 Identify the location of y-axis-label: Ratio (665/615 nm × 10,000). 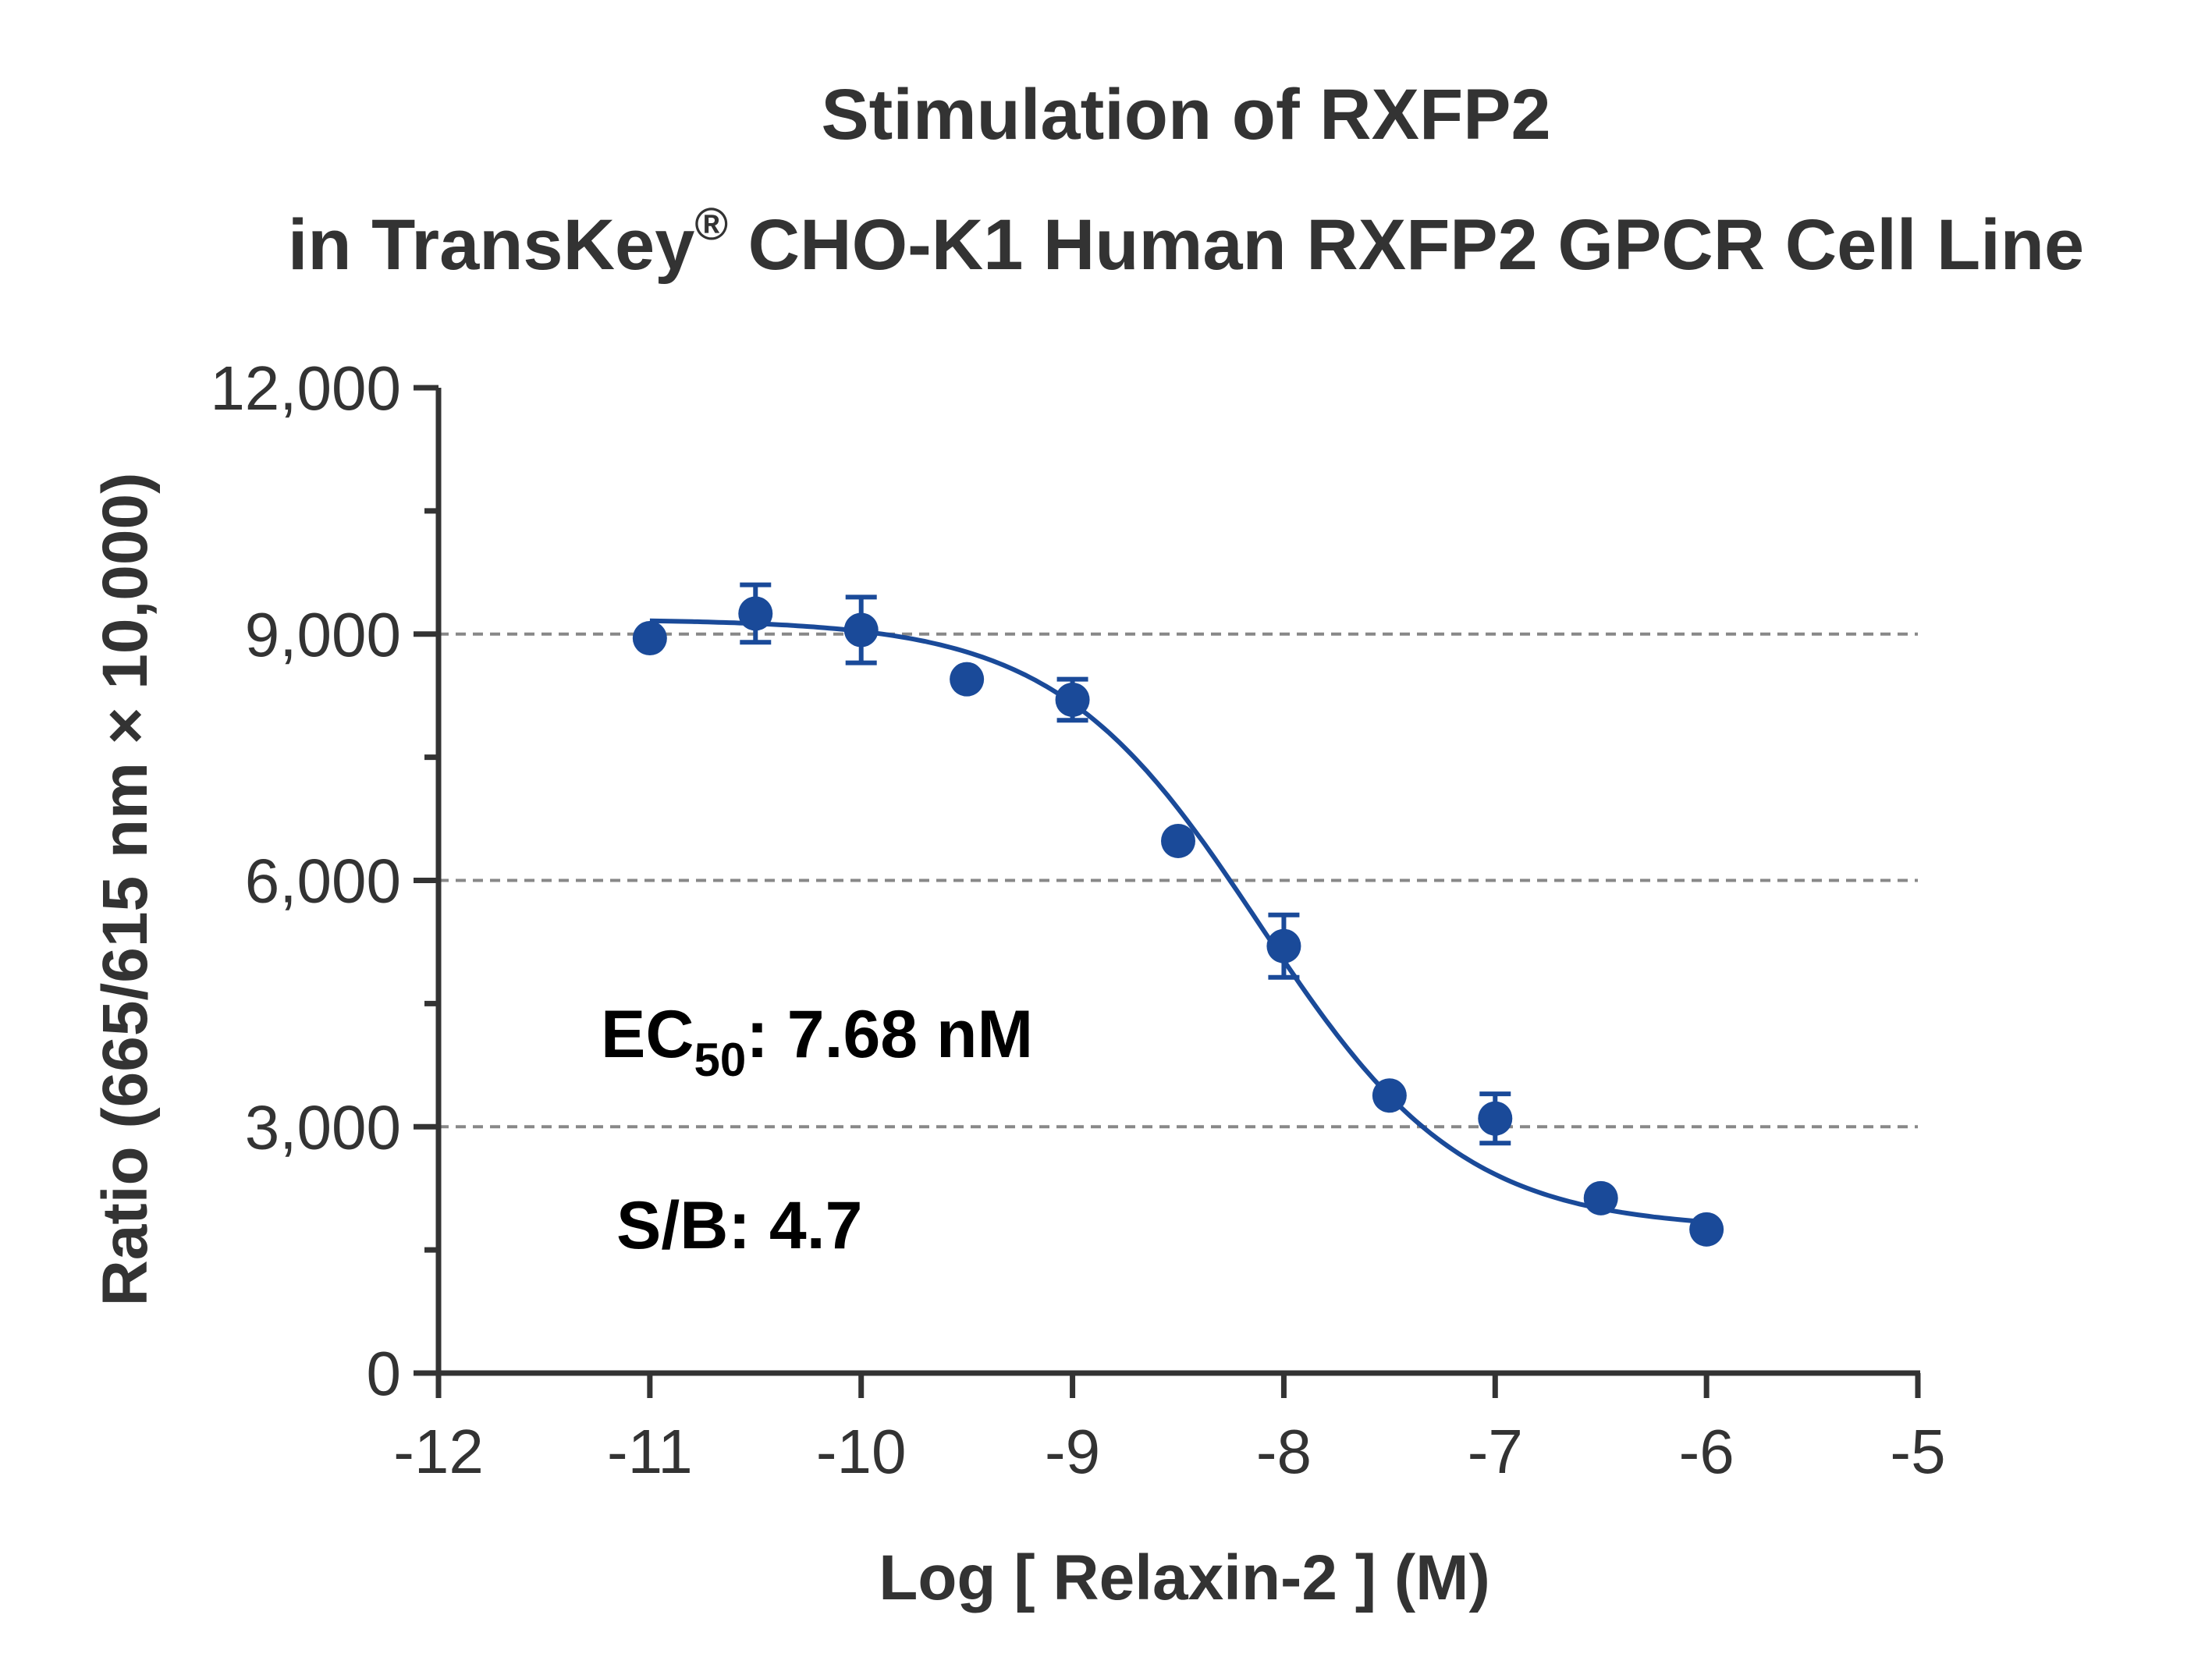
(125, 890).